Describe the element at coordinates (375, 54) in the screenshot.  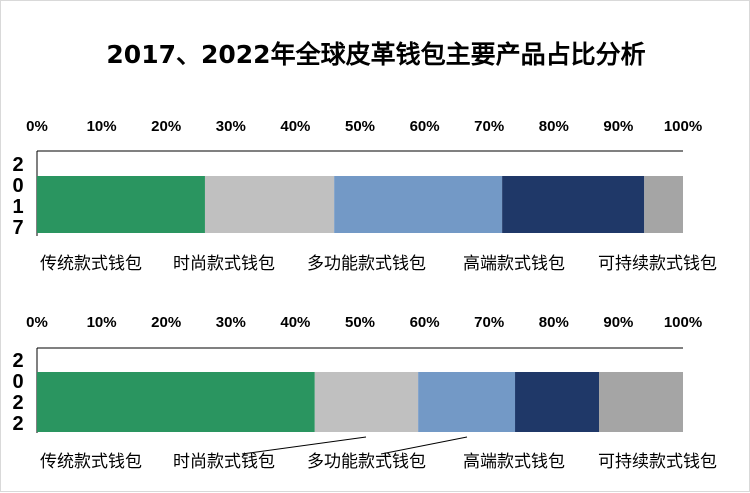
I see `chart-title: 2017、2022年全球皮革钱包主要产品占比分析` at that location.